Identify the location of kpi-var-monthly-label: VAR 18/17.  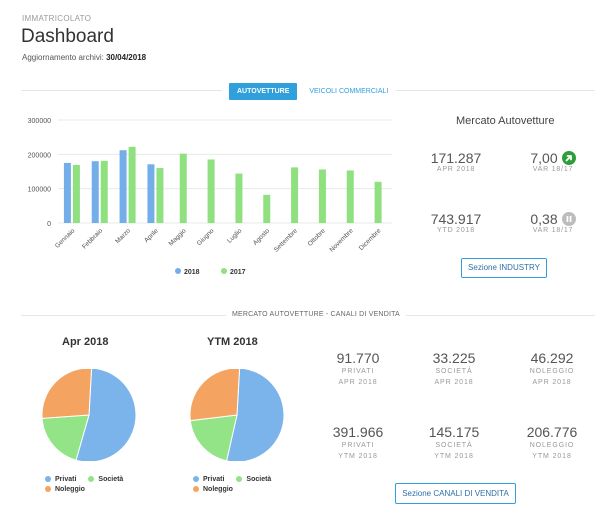
(553, 169).